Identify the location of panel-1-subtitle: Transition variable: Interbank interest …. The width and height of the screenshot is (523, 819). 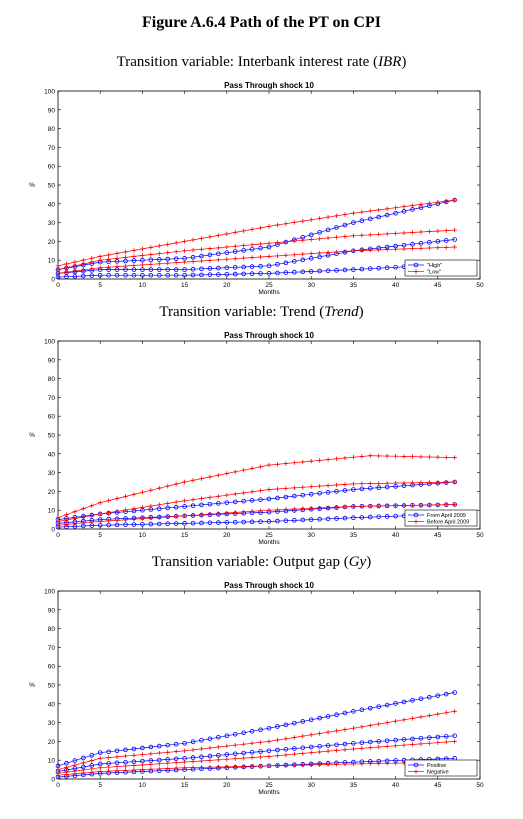
(261, 62).